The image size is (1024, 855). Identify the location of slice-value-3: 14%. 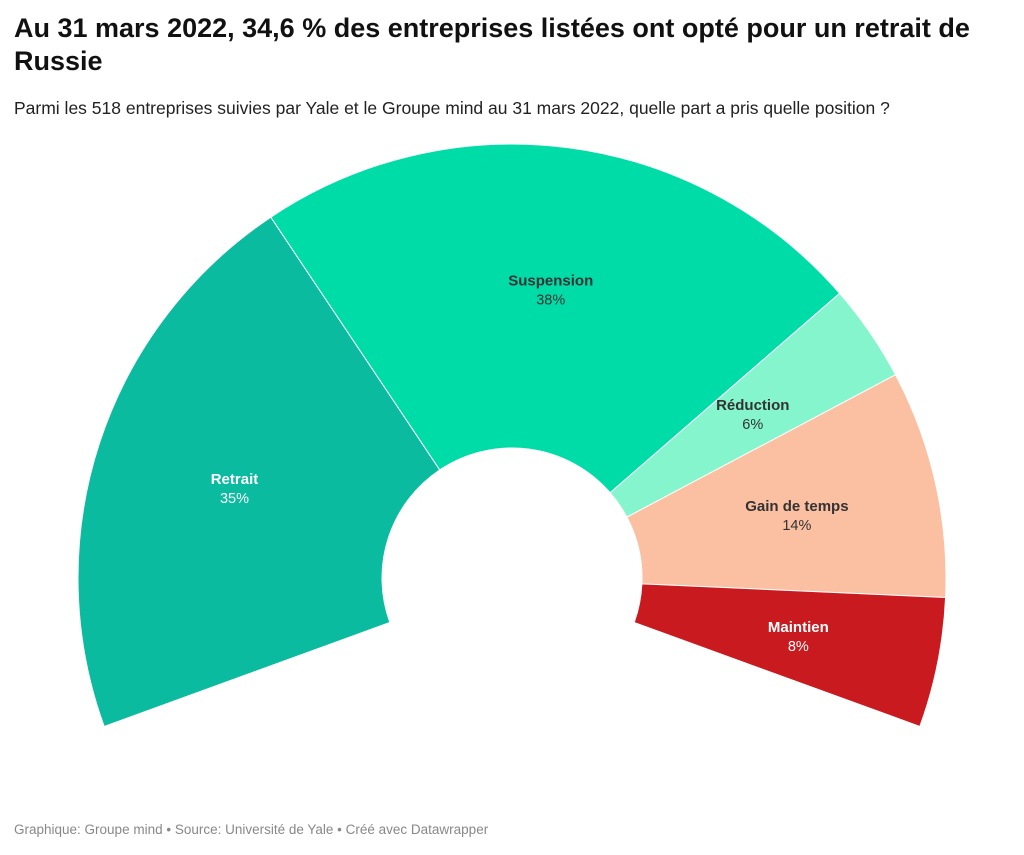
(796, 526).